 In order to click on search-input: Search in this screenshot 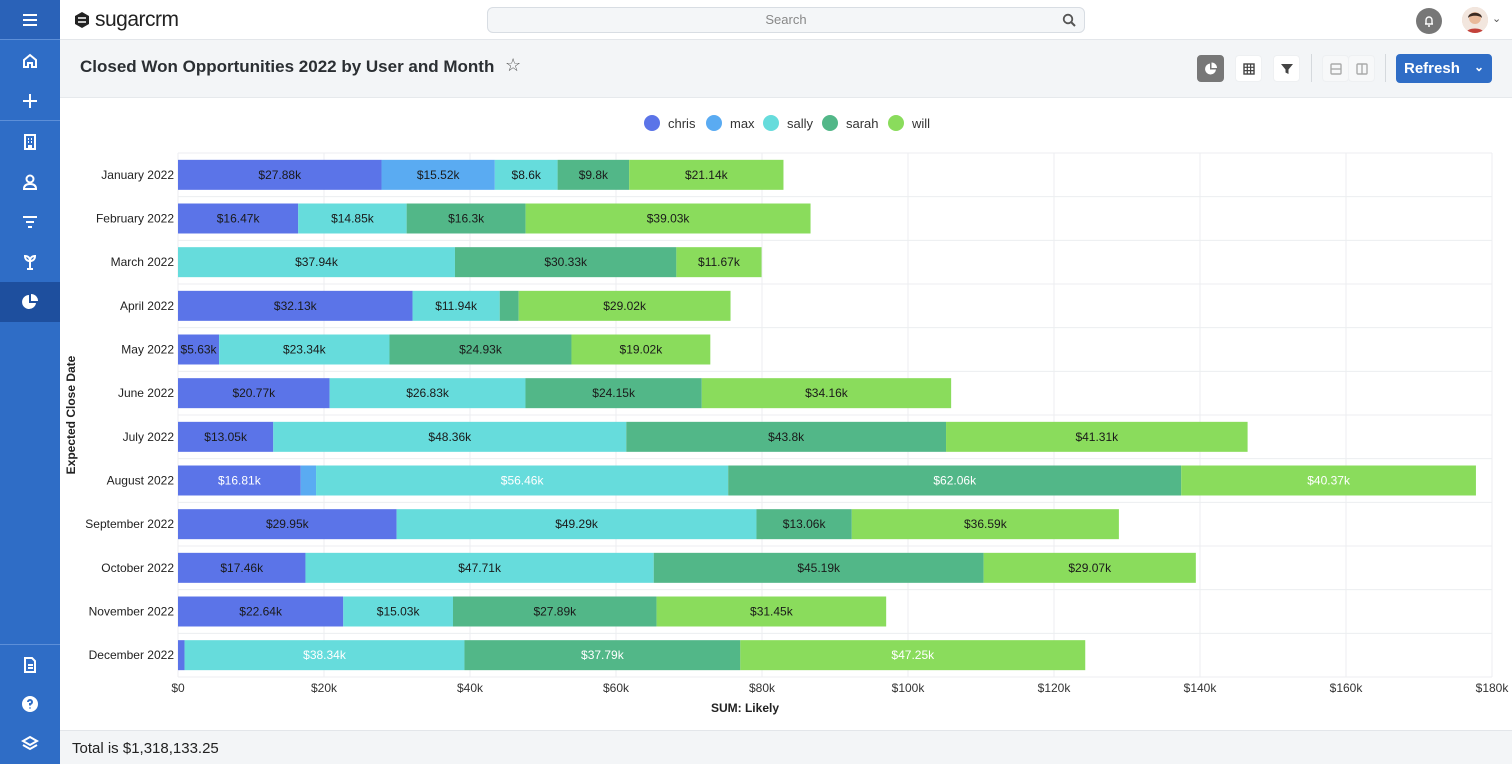, I will do `click(786, 20)`.